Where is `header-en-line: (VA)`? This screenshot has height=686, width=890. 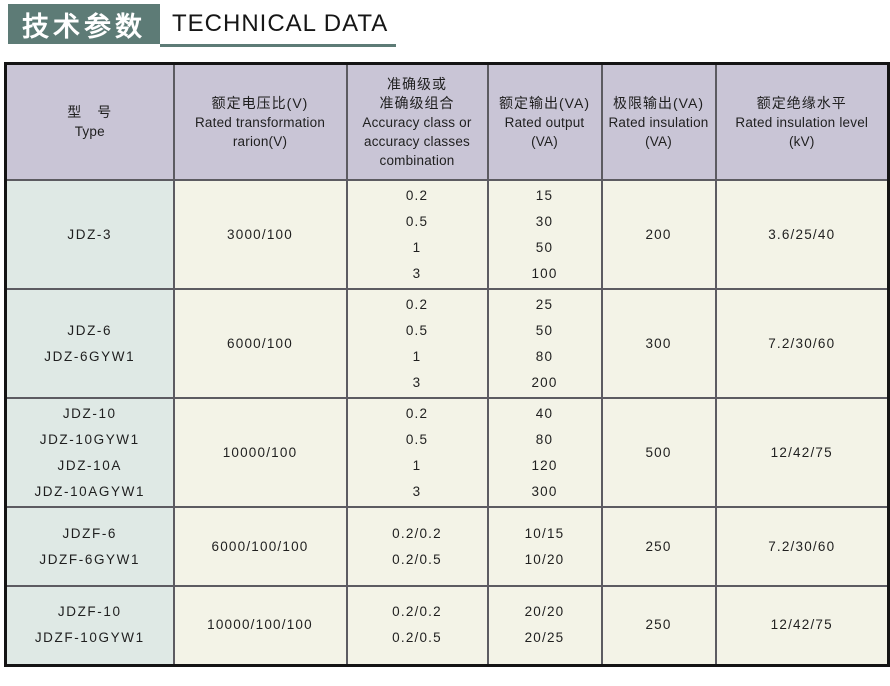 header-en-line: (VA) is located at coordinates (544, 141).